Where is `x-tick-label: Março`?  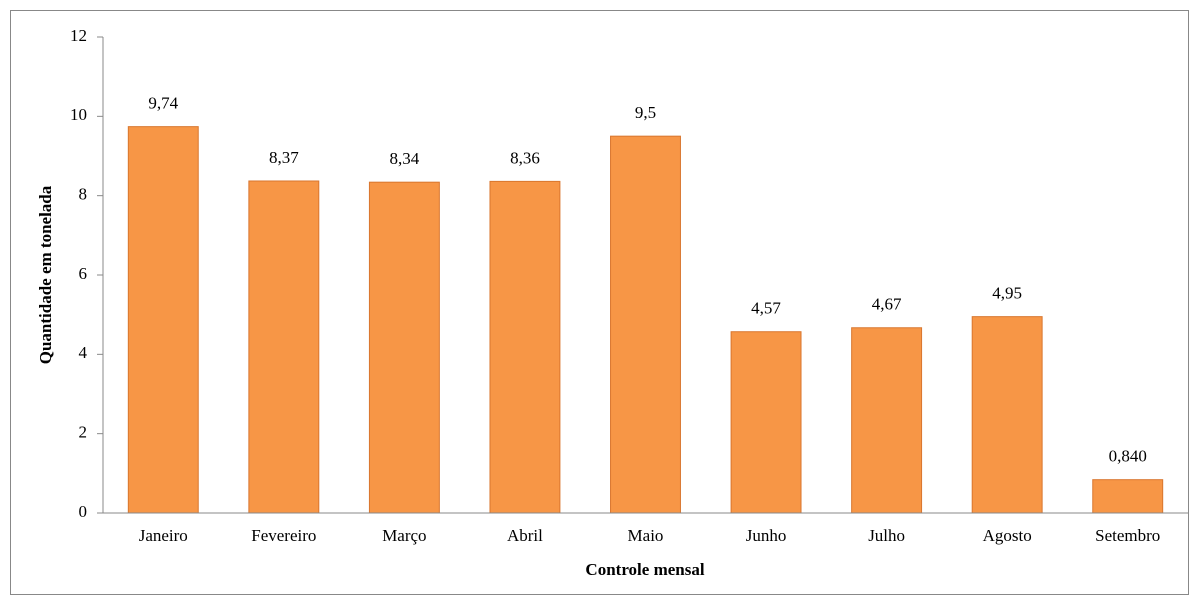 x-tick-label: Março is located at coordinates (404, 535).